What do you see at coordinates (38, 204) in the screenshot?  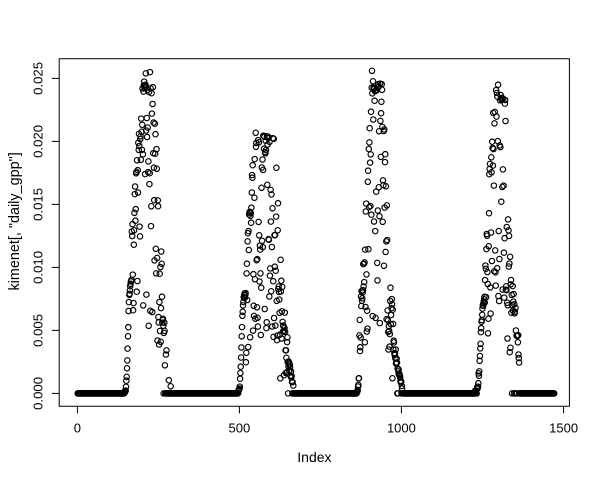 I see `svg-text: 0.015` at bounding box center [38, 204].